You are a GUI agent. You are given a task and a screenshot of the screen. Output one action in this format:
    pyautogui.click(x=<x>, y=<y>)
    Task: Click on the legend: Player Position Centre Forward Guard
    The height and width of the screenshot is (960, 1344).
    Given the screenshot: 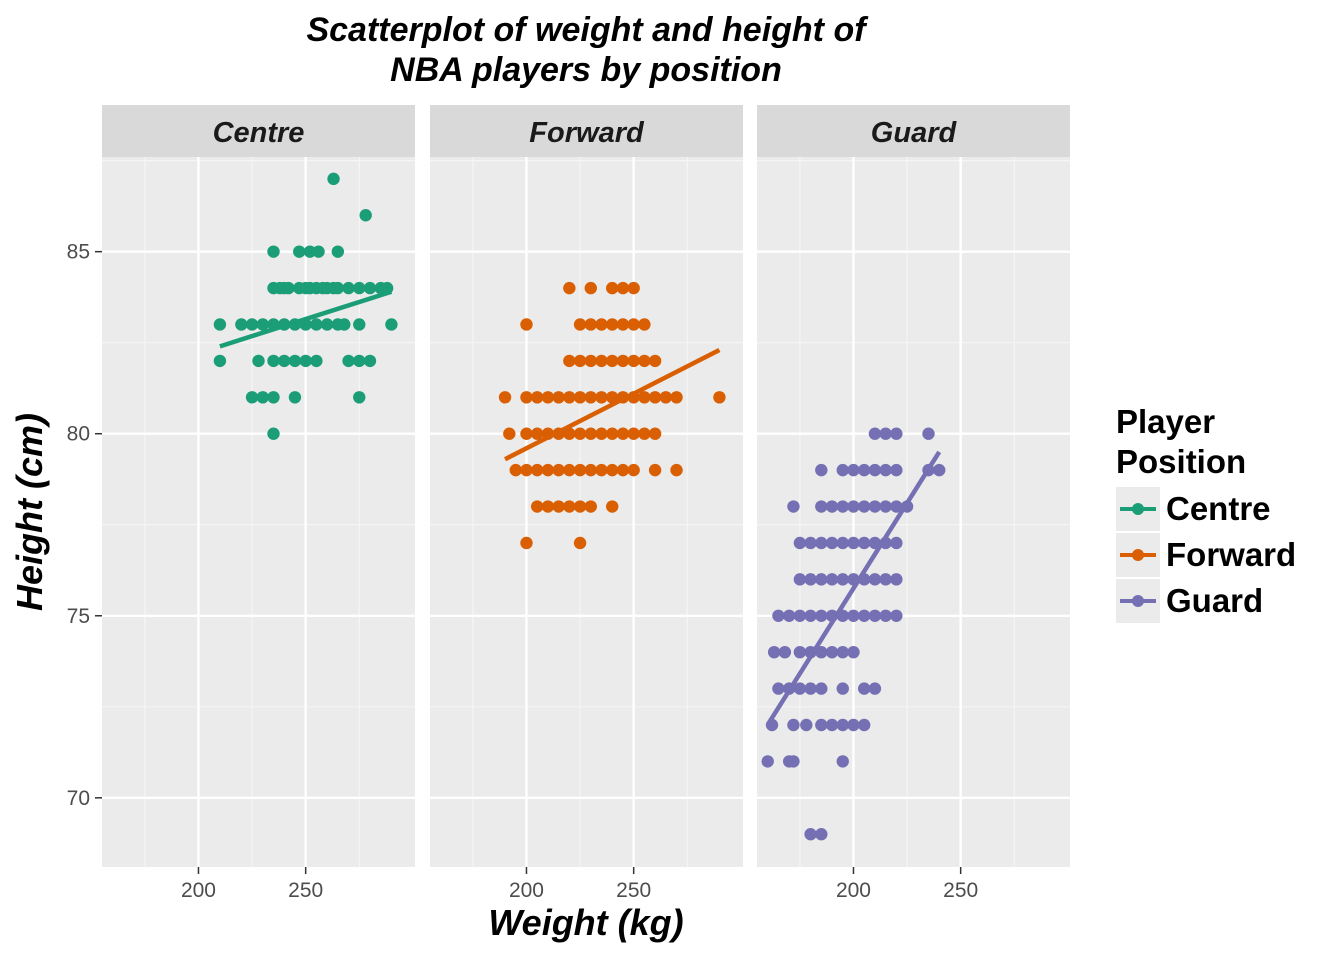 What is the action you would take?
    pyautogui.click(x=1206, y=513)
    